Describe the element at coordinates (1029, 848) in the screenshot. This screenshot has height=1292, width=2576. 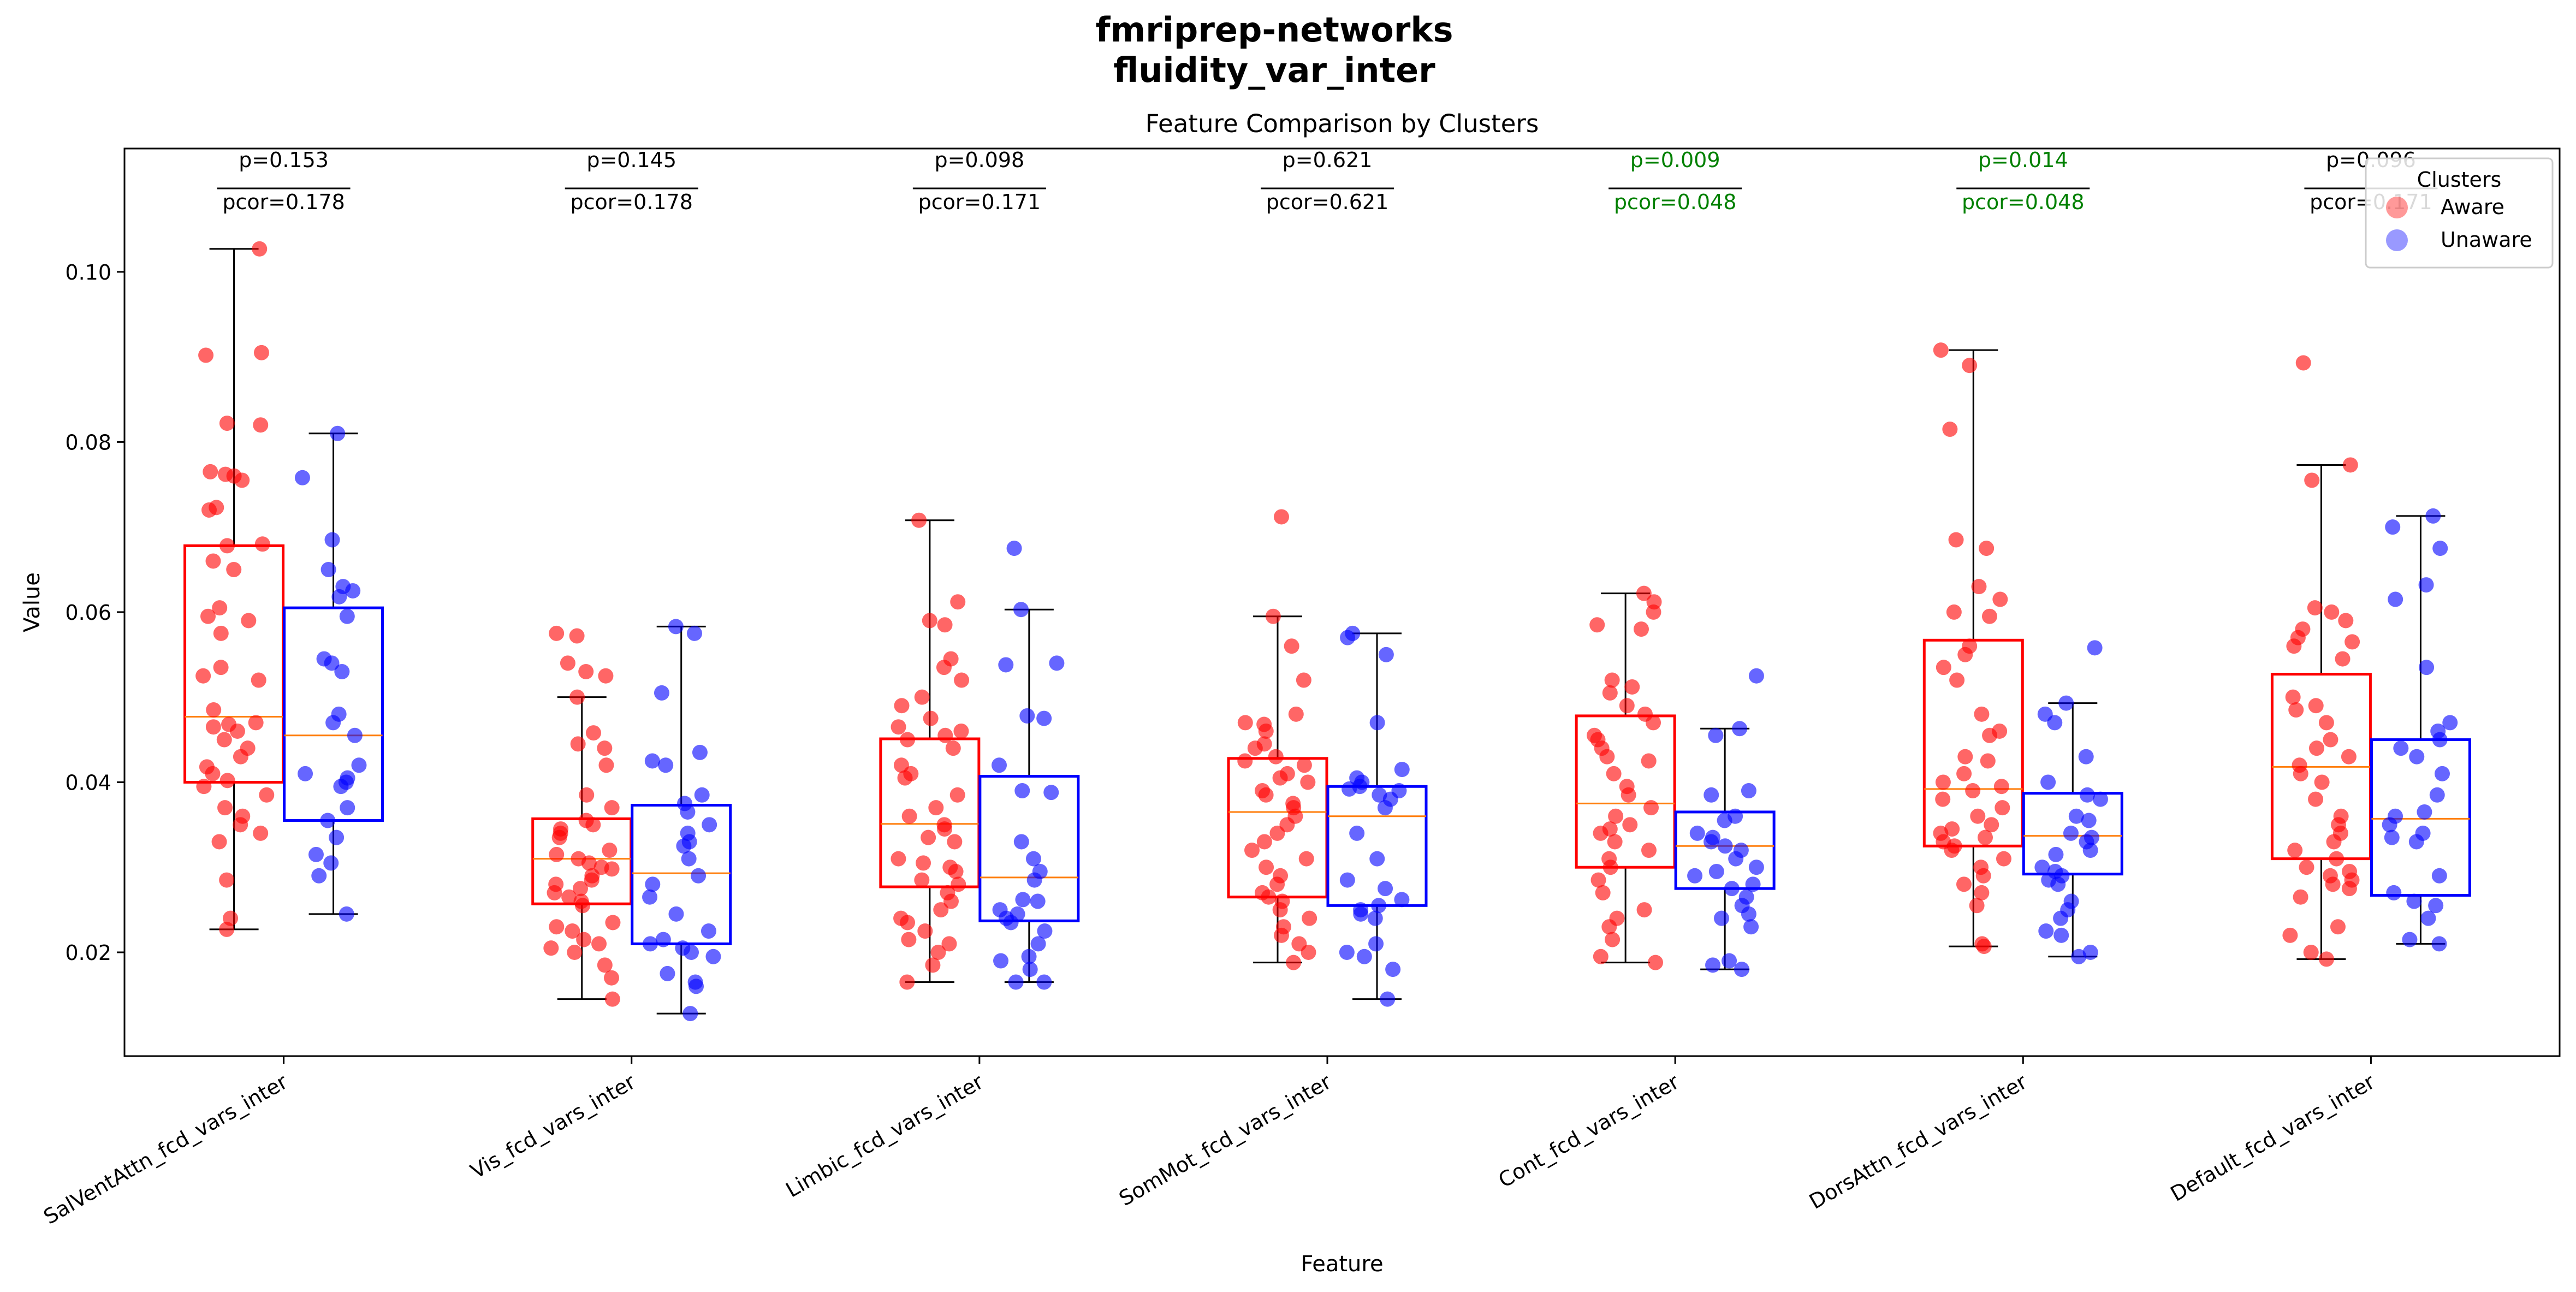
I see `box` at that location.